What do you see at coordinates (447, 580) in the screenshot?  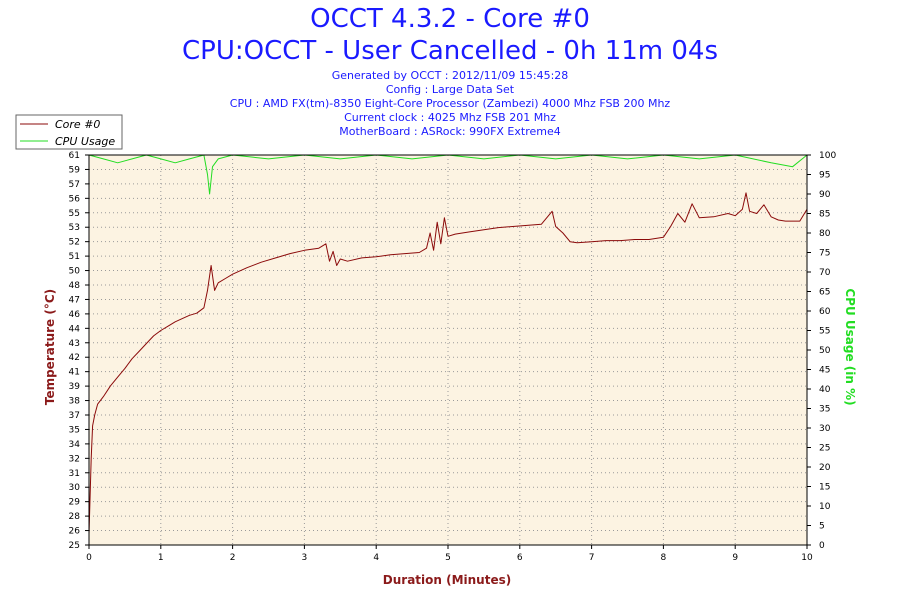 I see `x-axis-title: Duration (Minutes)` at bounding box center [447, 580].